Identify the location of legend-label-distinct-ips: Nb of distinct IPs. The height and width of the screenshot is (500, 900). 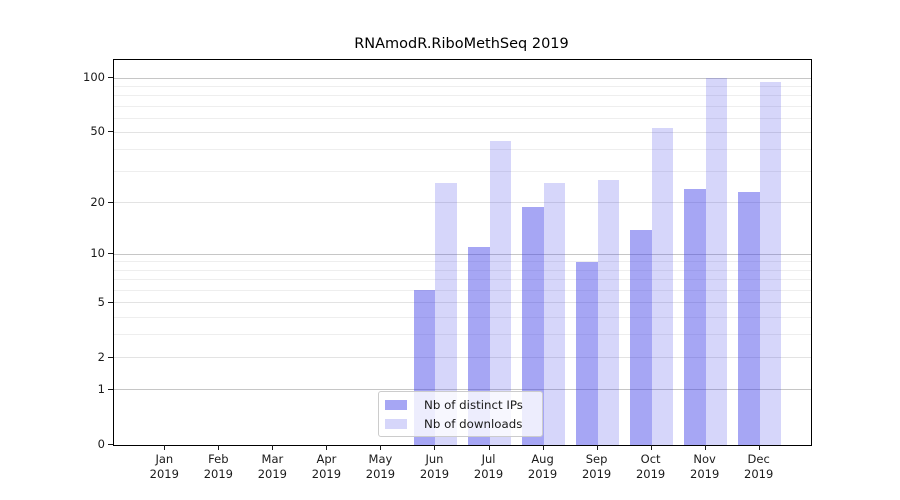
(473, 404).